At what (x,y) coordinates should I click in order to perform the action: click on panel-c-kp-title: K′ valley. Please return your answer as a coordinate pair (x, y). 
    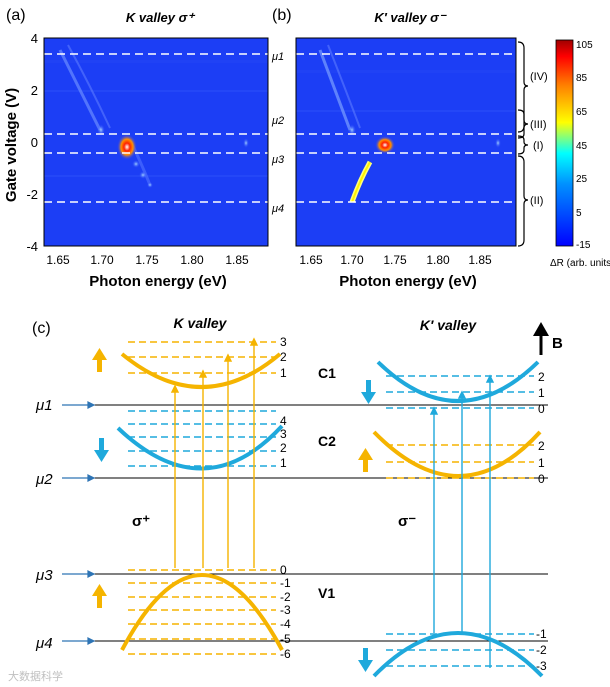
    Looking at the image, I should click on (448, 325).